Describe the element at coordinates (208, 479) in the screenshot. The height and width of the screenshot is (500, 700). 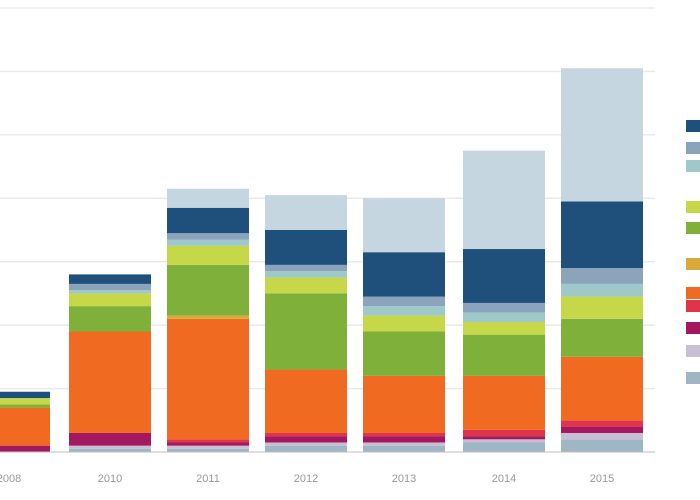
I see `x-tick-label: 2011` at that location.